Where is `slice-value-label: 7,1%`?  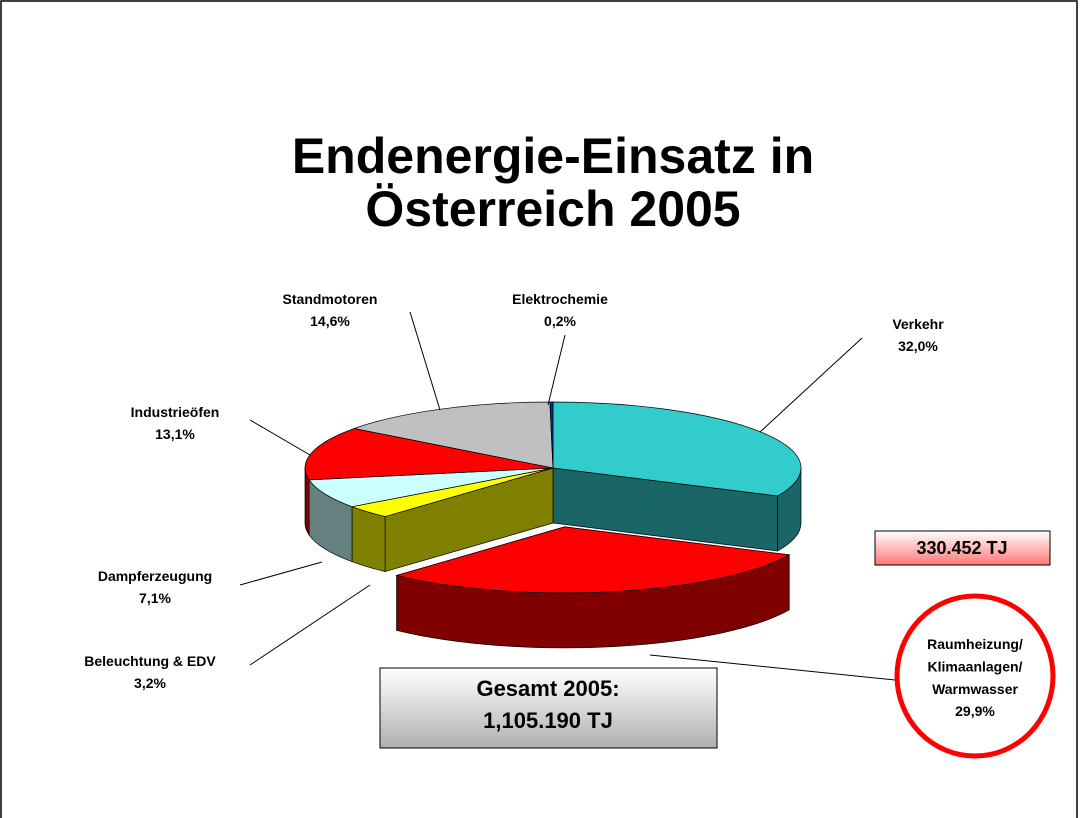
slice-value-label: 7,1% is located at coordinates (155, 598).